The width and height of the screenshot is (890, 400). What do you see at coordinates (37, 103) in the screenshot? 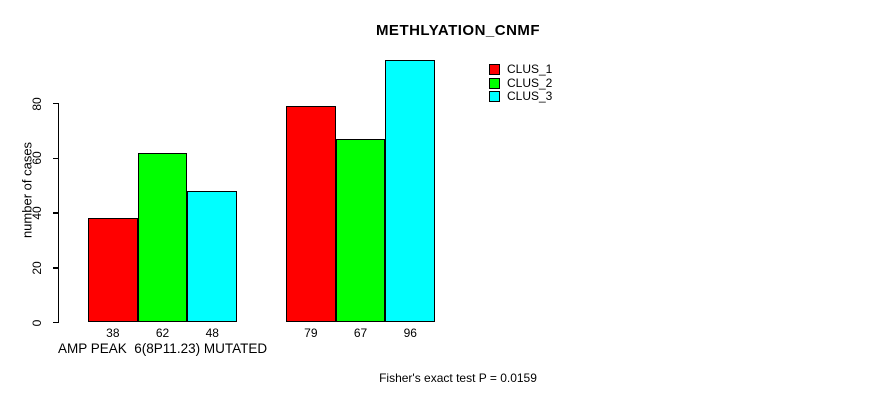
I see `y-tick-label: 80` at bounding box center [37, 103].